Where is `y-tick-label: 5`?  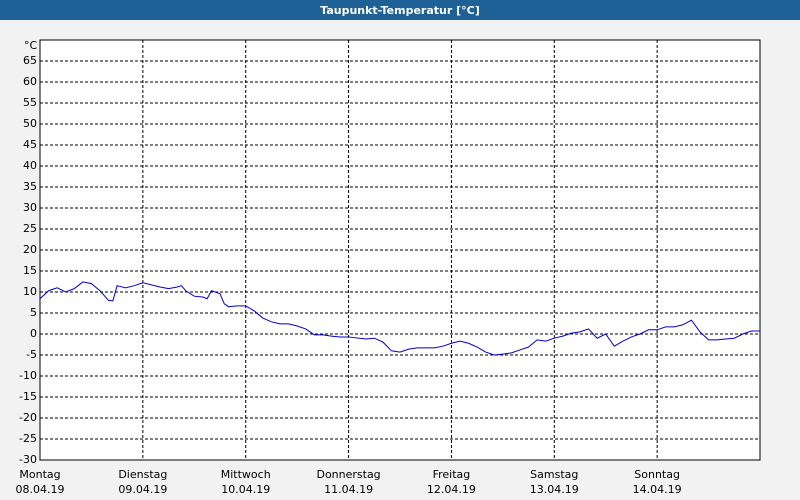 y-tick-label: 5 is located at coordinates (33, 312).